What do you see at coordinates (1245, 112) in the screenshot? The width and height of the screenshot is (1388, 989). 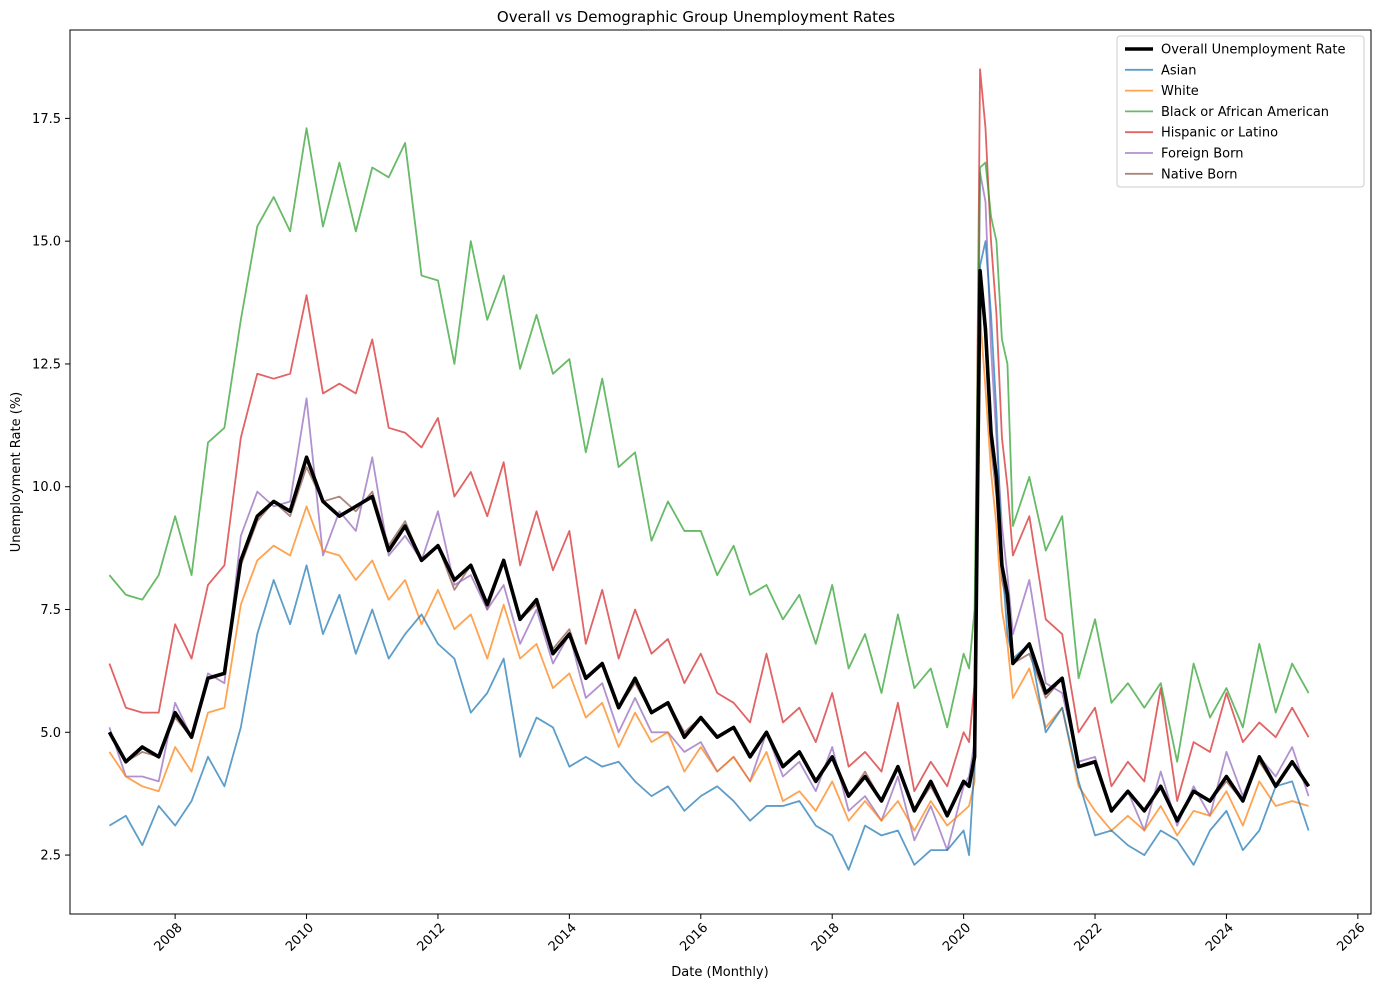 I see `legend-label-black-or-african-american: Black or African American` at bounding box center [1245, 112].